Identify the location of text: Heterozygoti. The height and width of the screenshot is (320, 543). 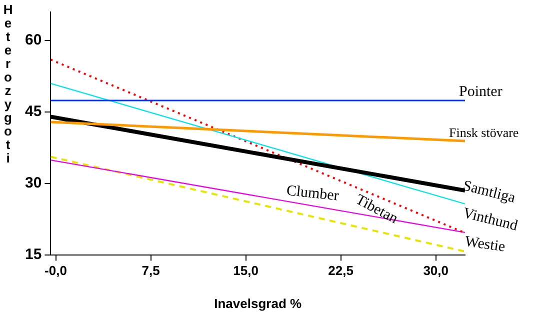
(8, 84).